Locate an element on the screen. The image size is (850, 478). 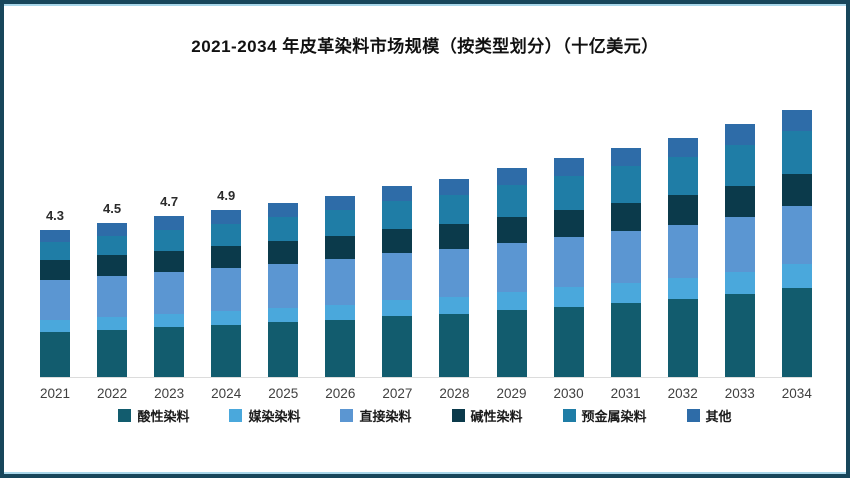
bar-stack-2023 is located at coordinates (169, 296).